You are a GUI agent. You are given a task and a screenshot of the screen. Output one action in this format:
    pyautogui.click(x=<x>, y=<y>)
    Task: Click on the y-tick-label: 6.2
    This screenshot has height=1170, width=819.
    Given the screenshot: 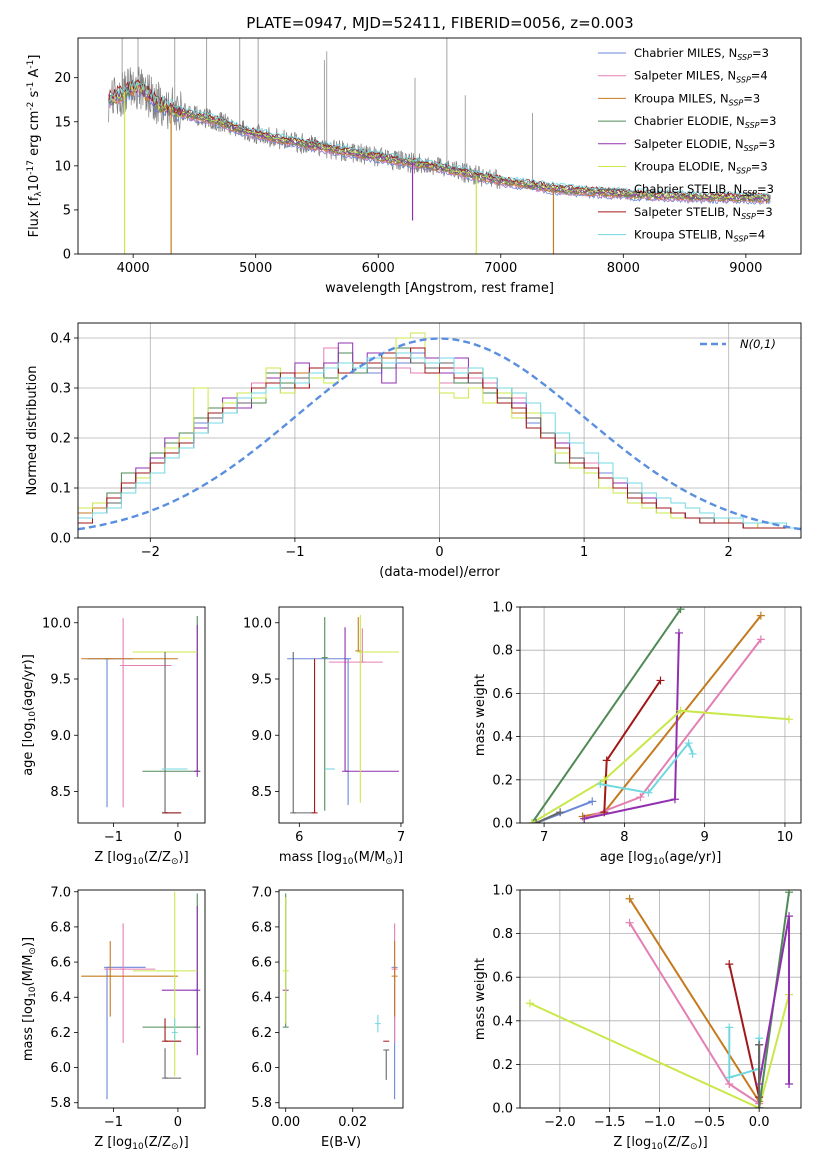 What is the action you would take?
    pyautogui.click(x=60, y=1033)
    